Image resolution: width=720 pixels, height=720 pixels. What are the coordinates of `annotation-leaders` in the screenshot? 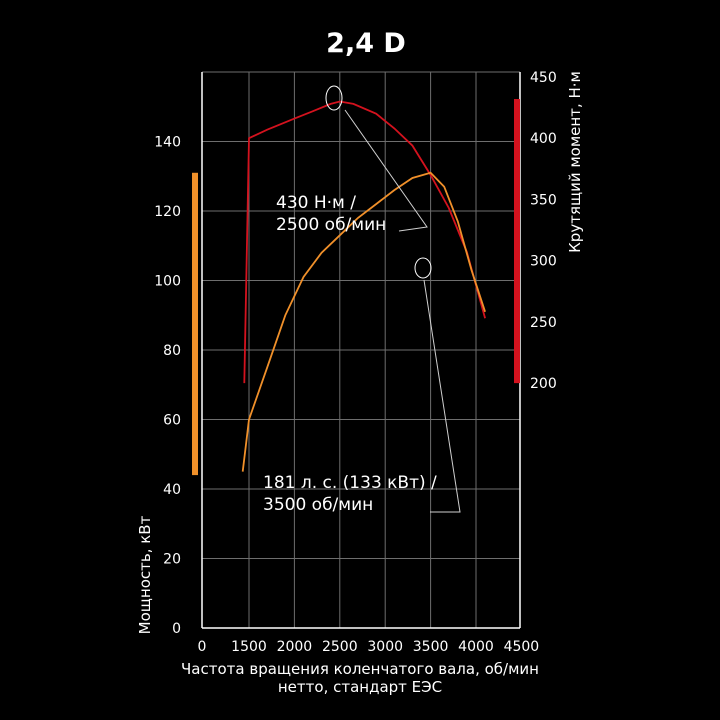 It's located at (402, 311).